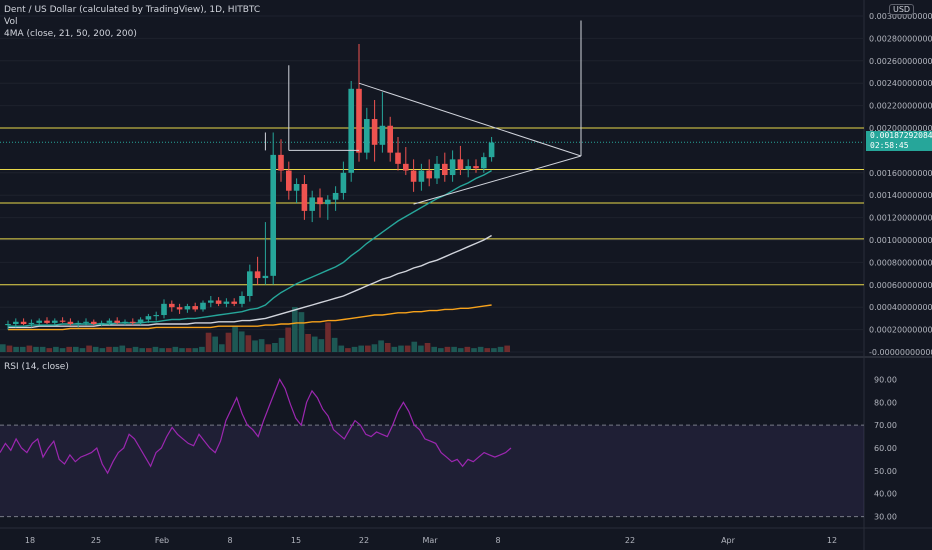 Image resolution: width=932 pixels, height=550 pixels. Describe the element at coordinates (900, 240) in the screenshot. I see `price-tick-label: 0.00100000000` at that location.